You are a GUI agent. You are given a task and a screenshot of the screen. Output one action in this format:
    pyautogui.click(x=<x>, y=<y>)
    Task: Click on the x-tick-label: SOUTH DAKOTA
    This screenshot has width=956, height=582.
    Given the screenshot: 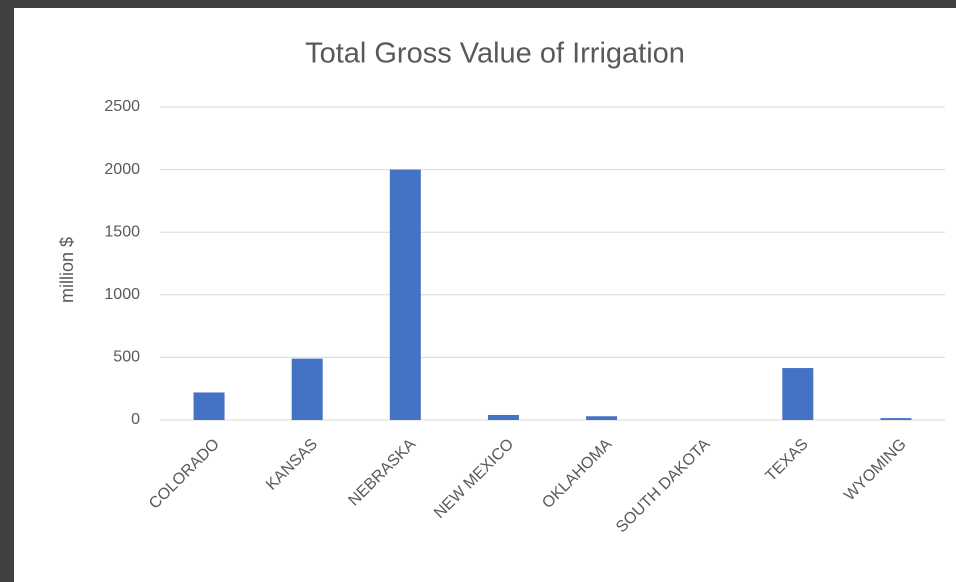 What is the action you would take?
    pyautogui.click(x=663, y=486)
    